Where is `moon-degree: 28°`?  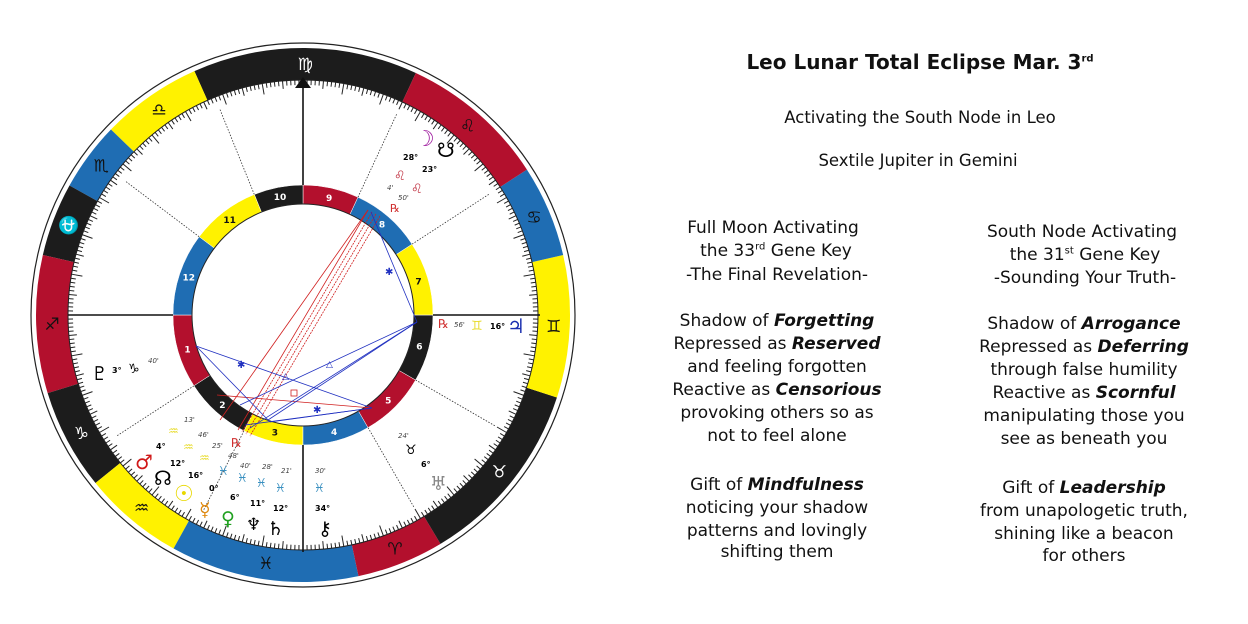 moon-degree: 28° is located at coordinates (410, 157).